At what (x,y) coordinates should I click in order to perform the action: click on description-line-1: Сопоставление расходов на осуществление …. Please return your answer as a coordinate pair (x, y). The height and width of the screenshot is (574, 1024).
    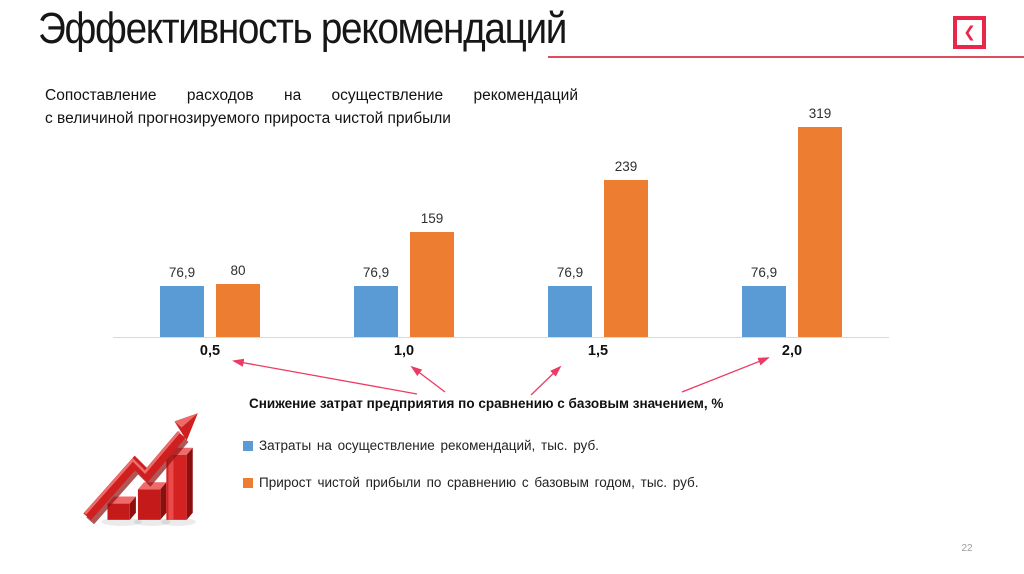
    Looking at the image, I should click on (311, 95).